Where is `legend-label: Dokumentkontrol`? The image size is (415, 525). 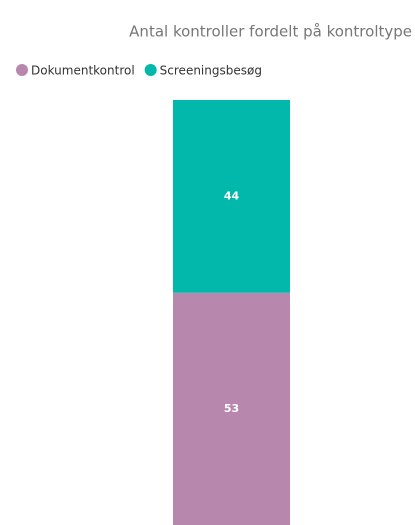
legend-label: Dokumentkontrol is located at coordinates (83, 71).